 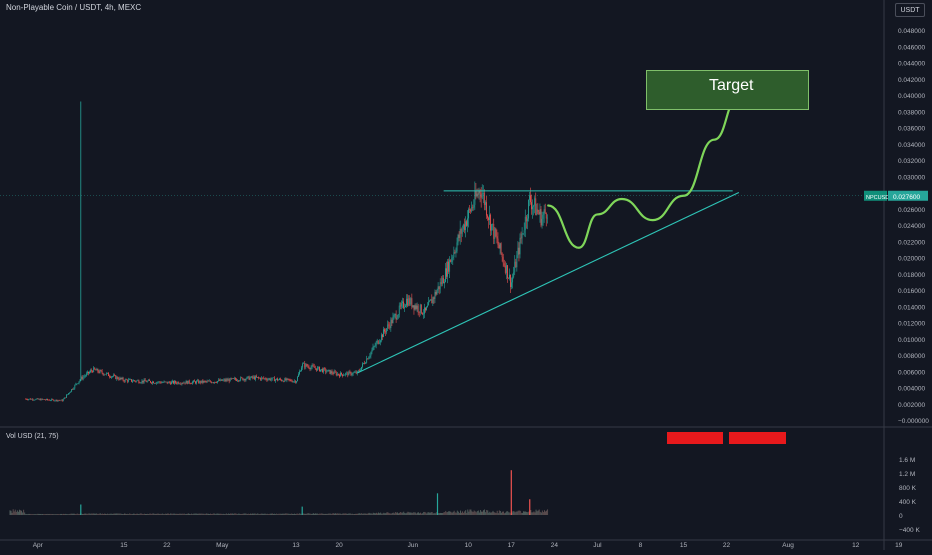 I want to click on pair-title: Non-Playable Coin / USDT, 4h, MEXC, so click(x=74, y=7).